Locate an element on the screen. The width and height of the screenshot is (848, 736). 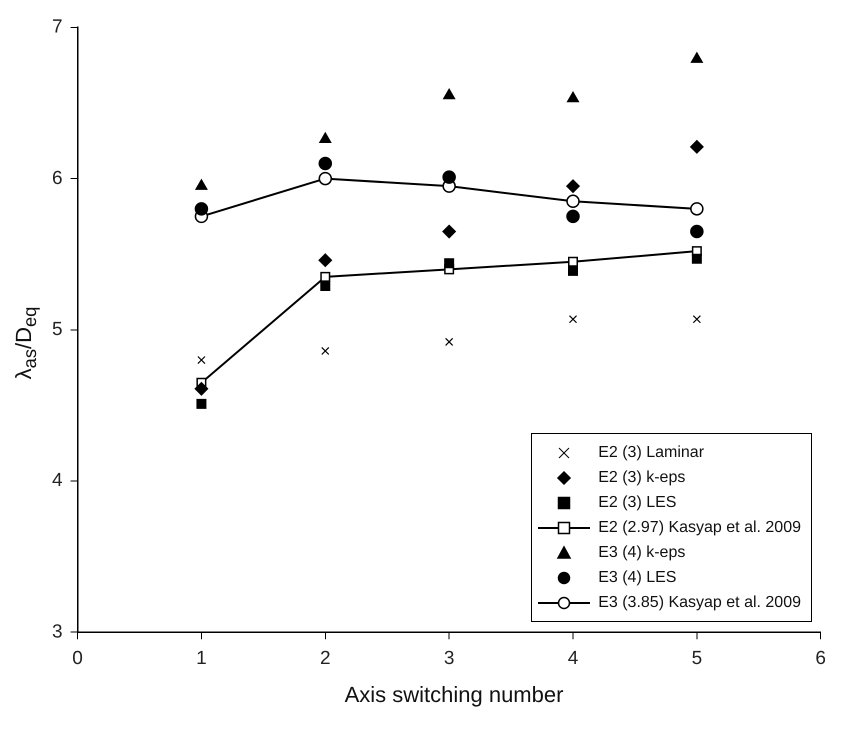
legend-label: E2 (3) k-eps is located at coordinates (642, 477).